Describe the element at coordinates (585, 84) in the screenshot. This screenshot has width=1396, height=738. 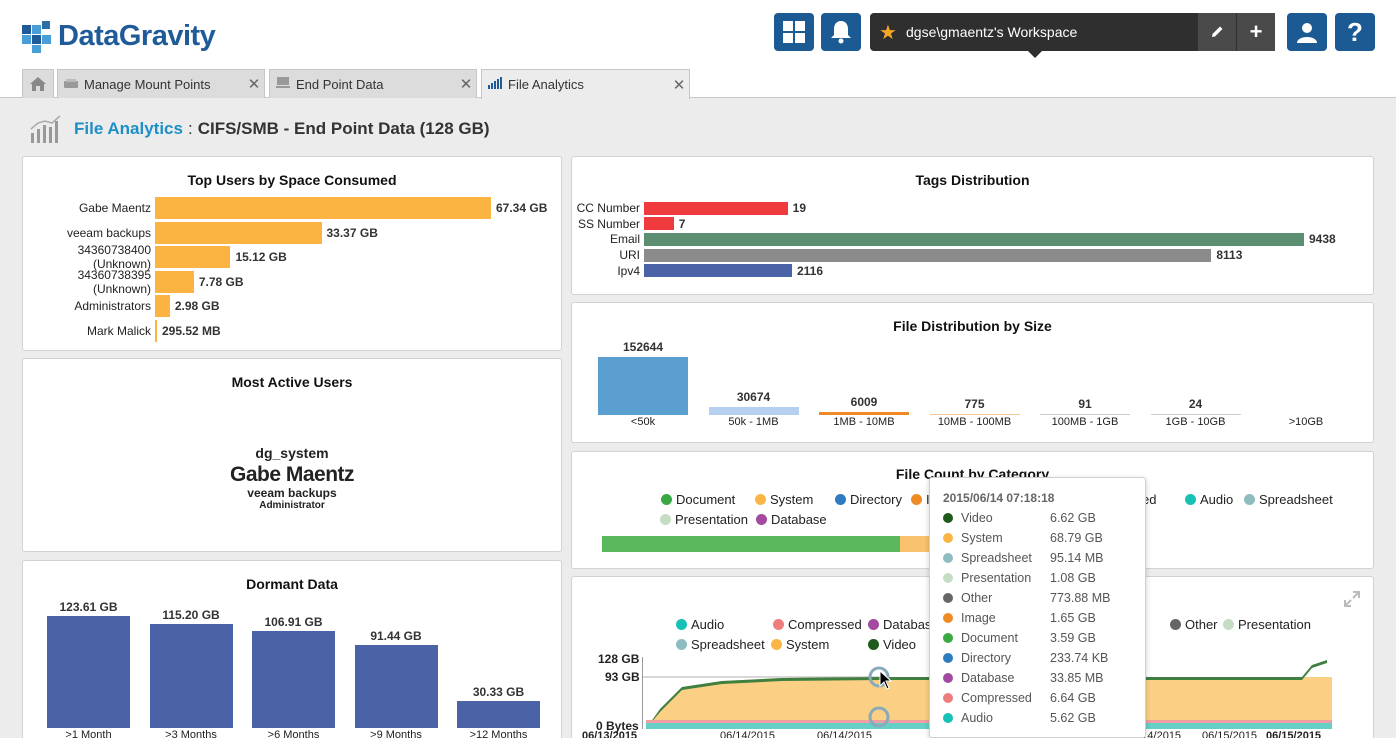
I see `tab-file-analytics: File Analytics ✕` at that location.